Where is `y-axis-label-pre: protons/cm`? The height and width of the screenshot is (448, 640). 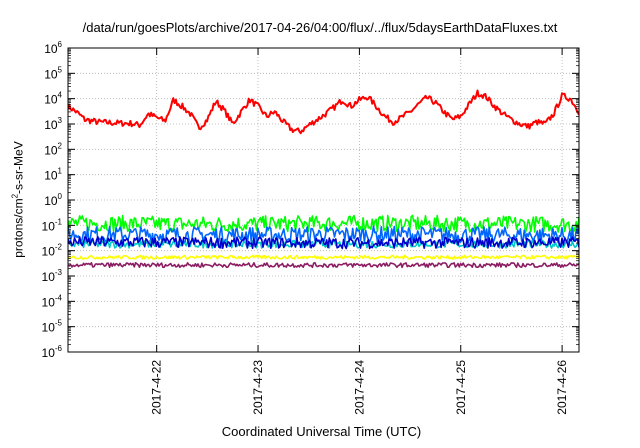
y-axis-label-pre: protons/cm is located at coordinates (18, 228).